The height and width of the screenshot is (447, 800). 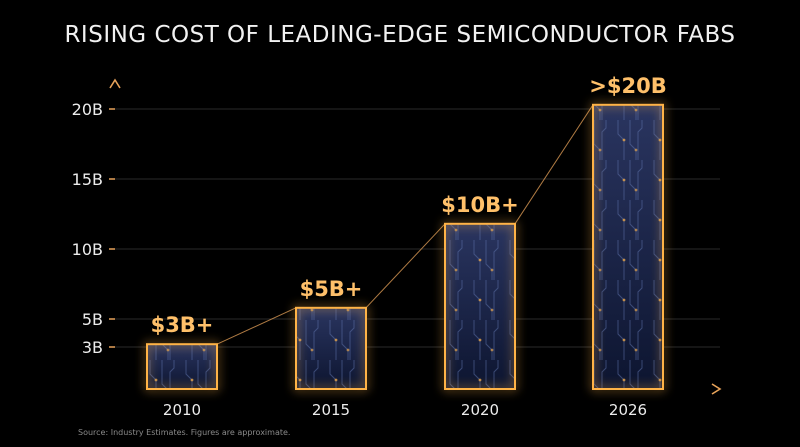 What do you see at coordinates (92, 347) in the screenshot?
I see `y-tick-label-3b: 3B` at bounding box center [92, 347].